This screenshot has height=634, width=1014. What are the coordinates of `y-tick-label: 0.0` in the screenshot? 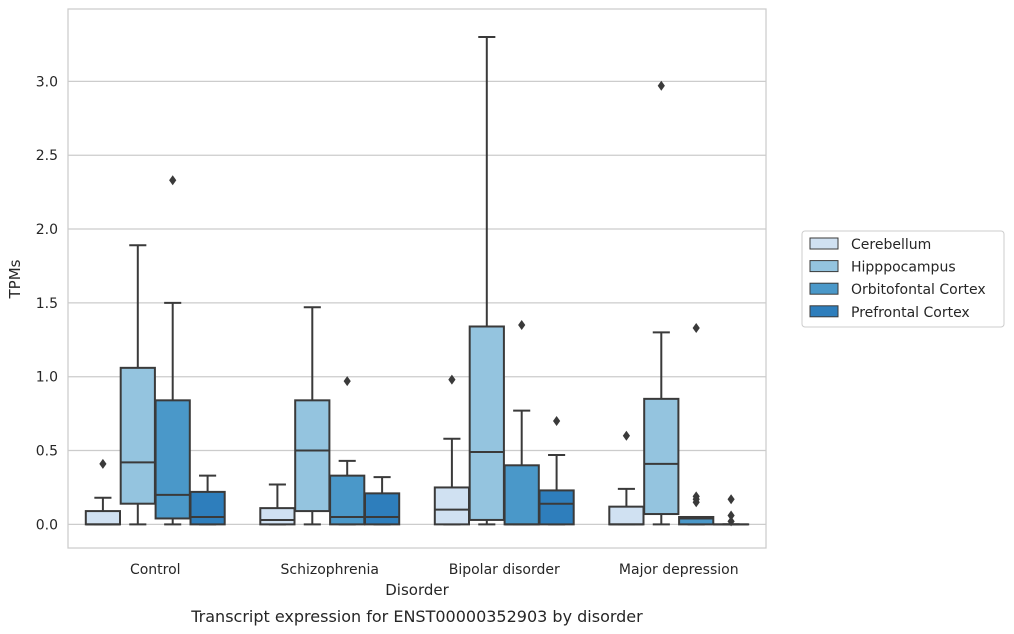 It's located at (47, 525).